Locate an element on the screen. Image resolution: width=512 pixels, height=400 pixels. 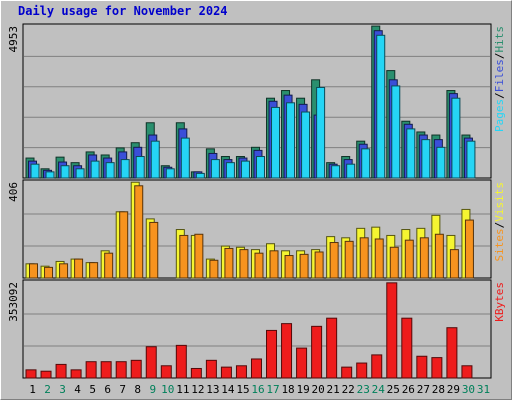
x-tick-label: 19 is located at coordinates (302, 389).